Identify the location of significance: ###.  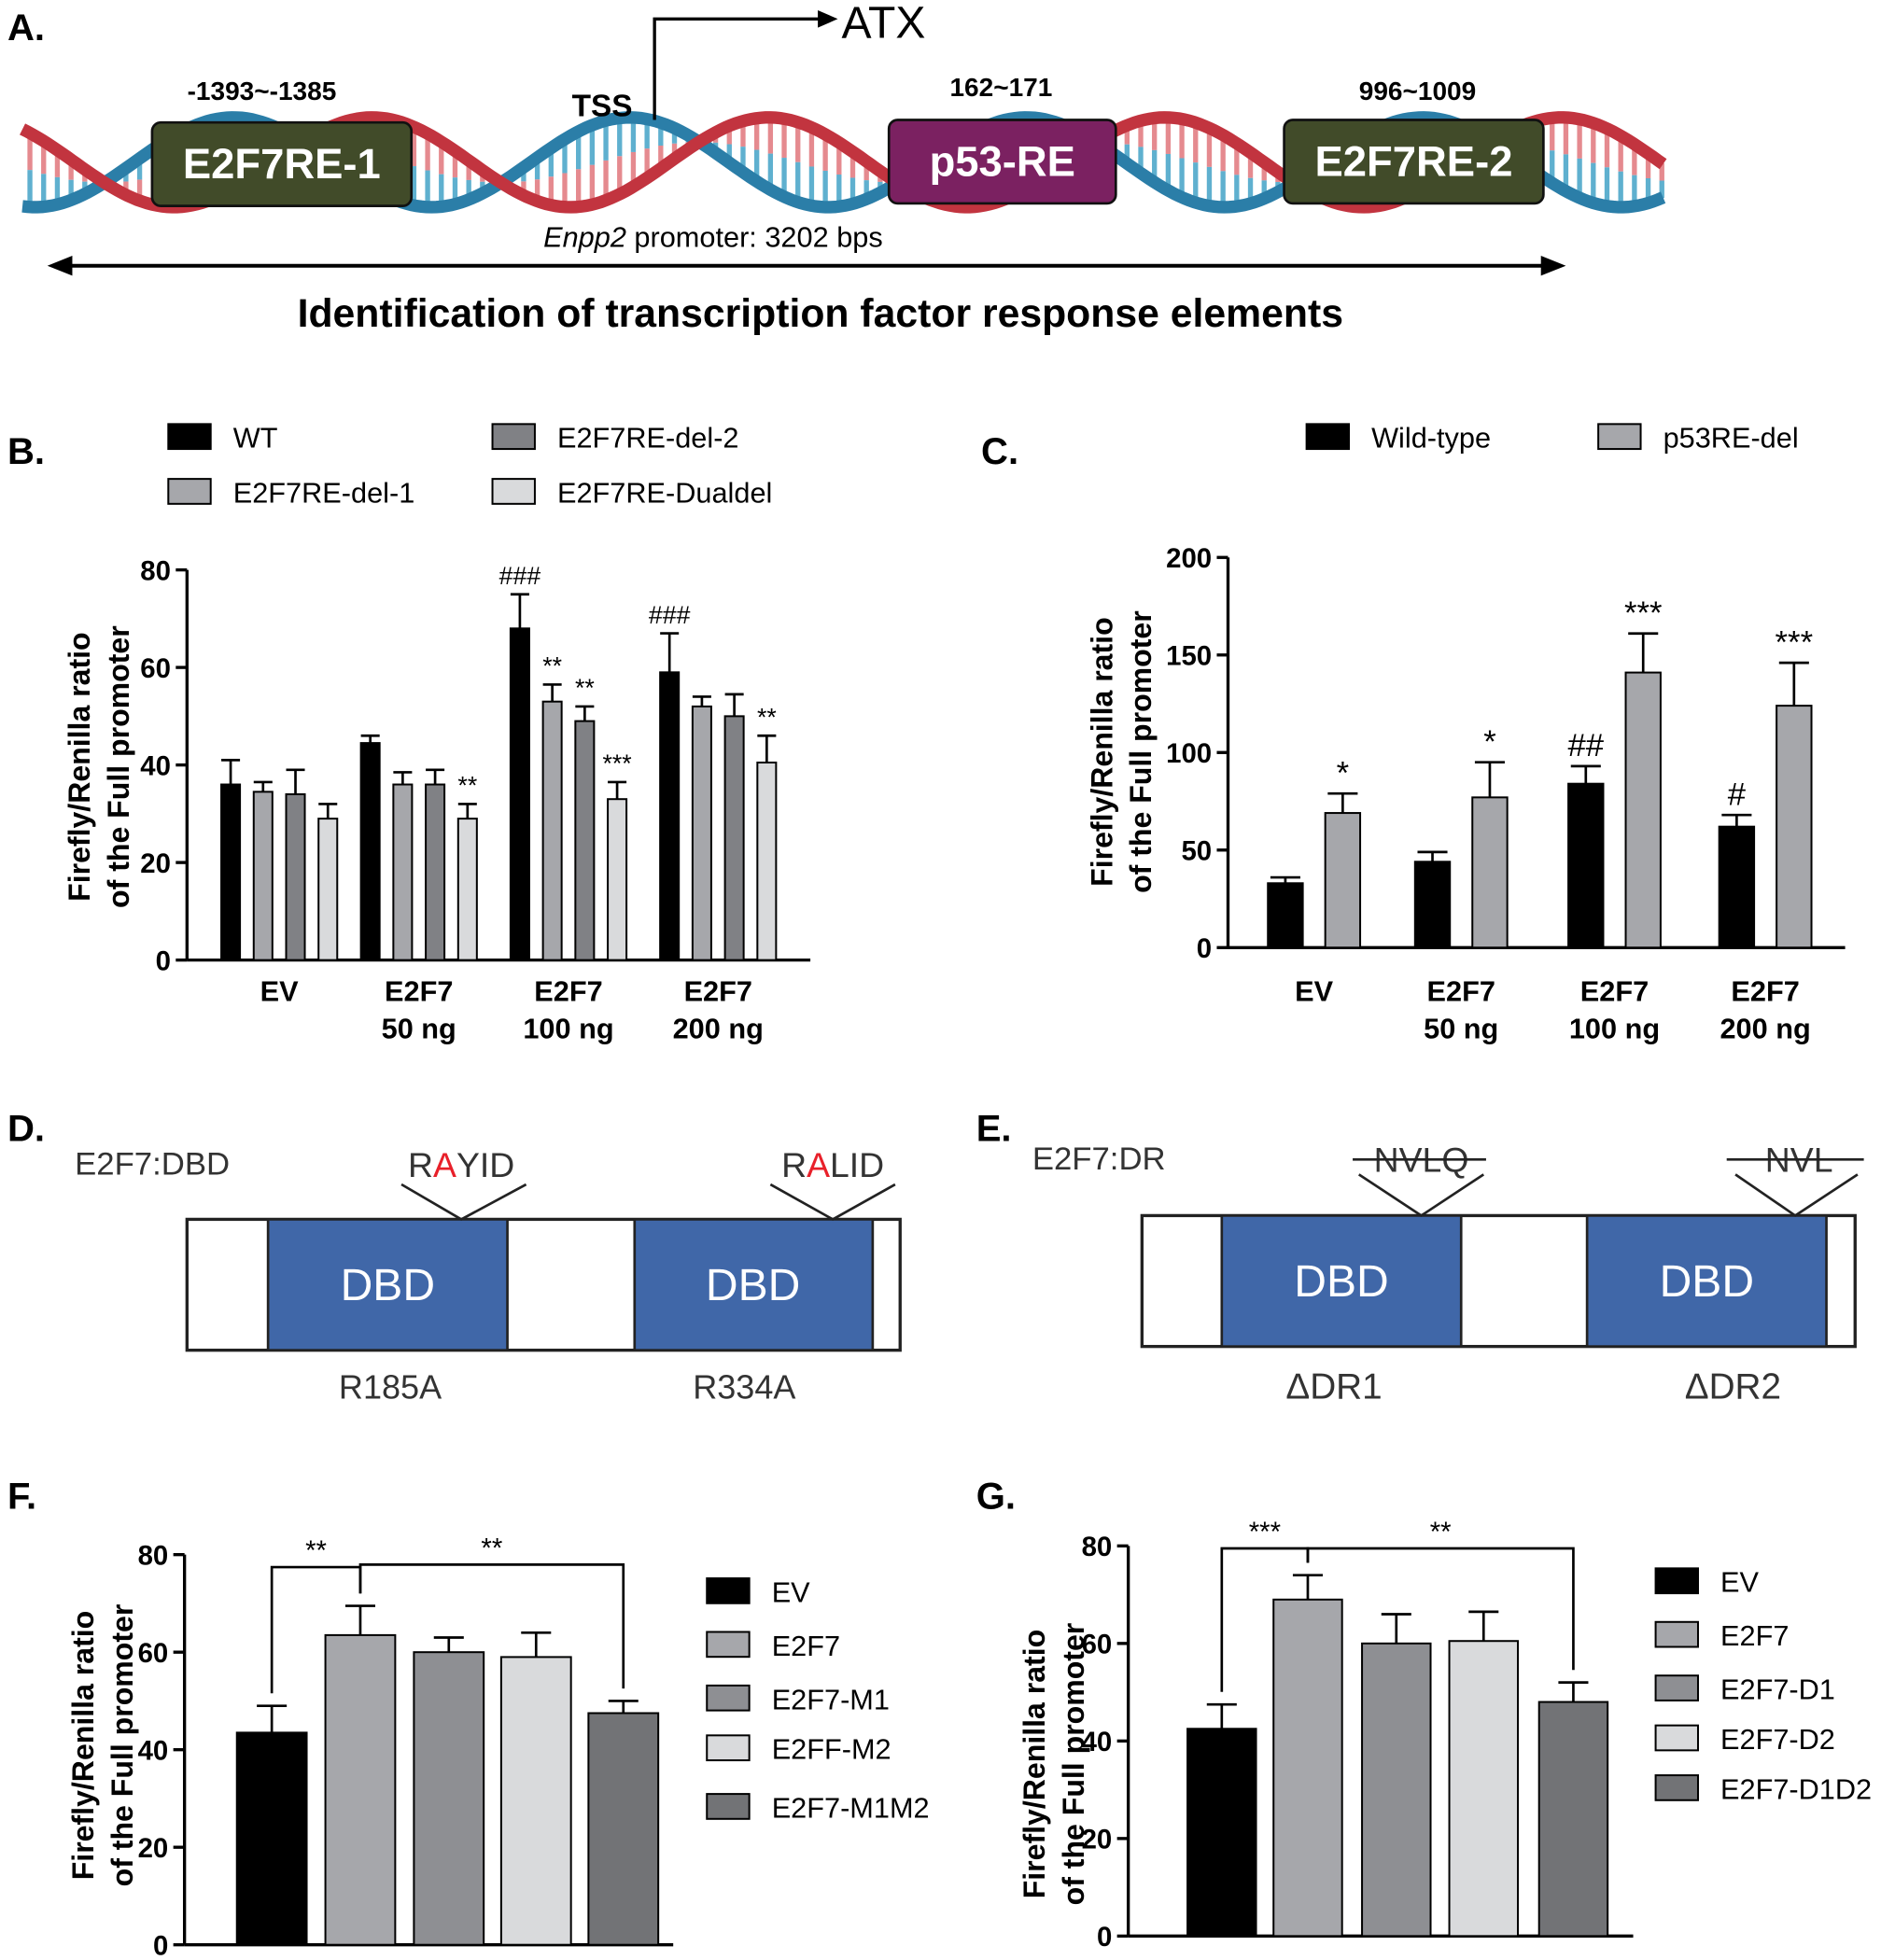
(520, 576).